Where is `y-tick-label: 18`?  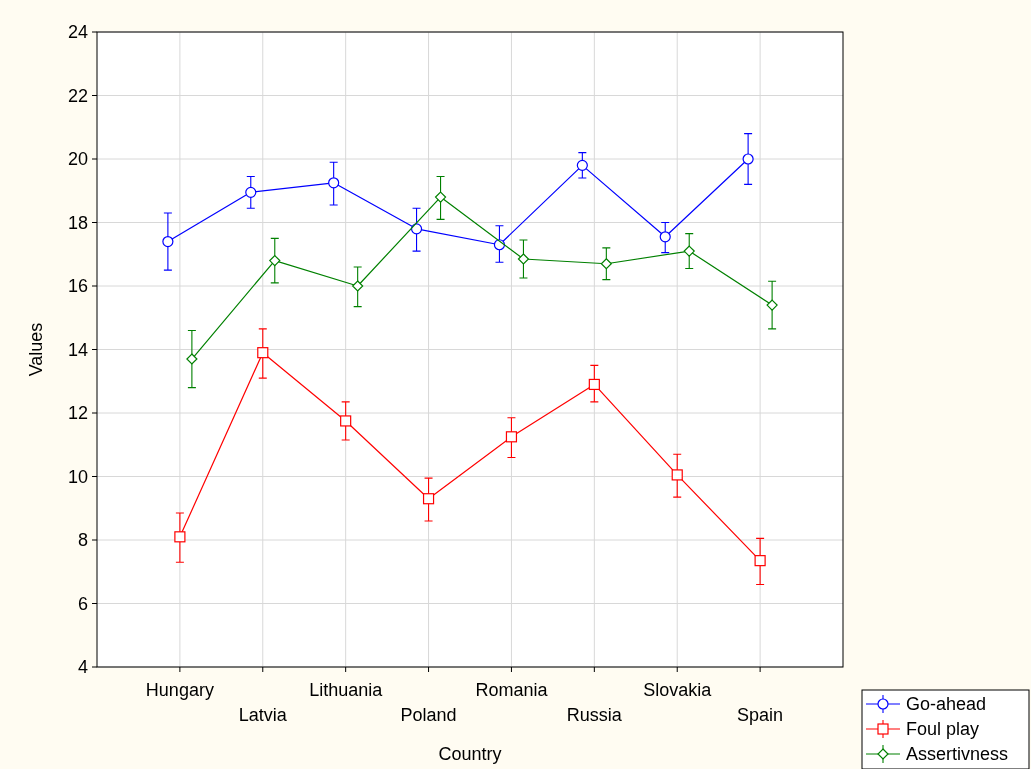 y-tick-label: 18 is located at coordinates (77, 222).